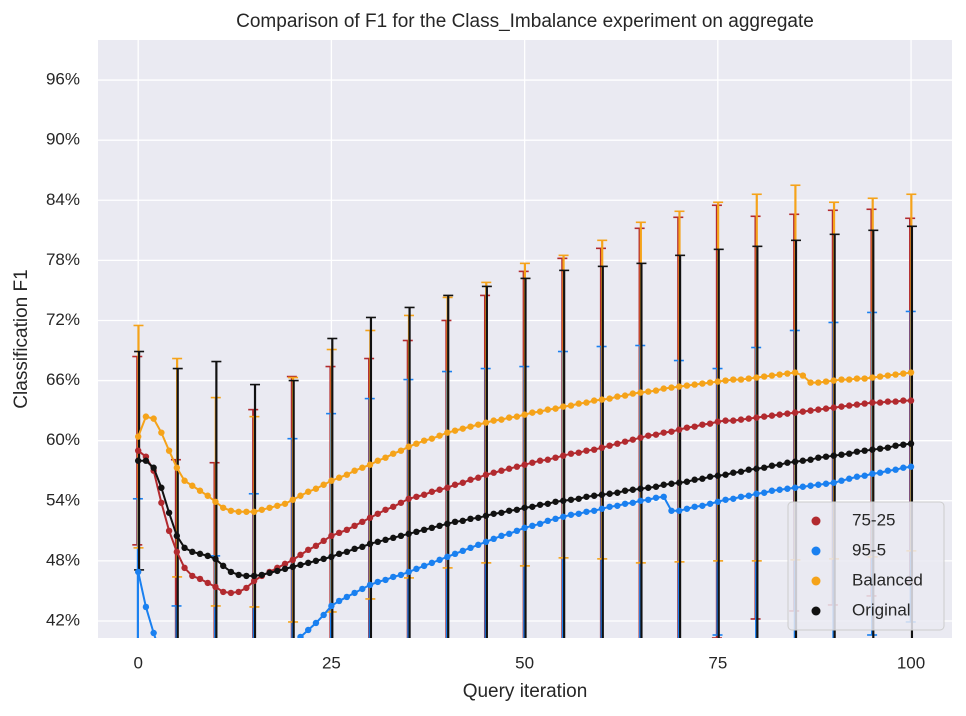 The height and width of the screenshot is (716, 966). I want to click on x-tick-label: 100, so click(911, 662).